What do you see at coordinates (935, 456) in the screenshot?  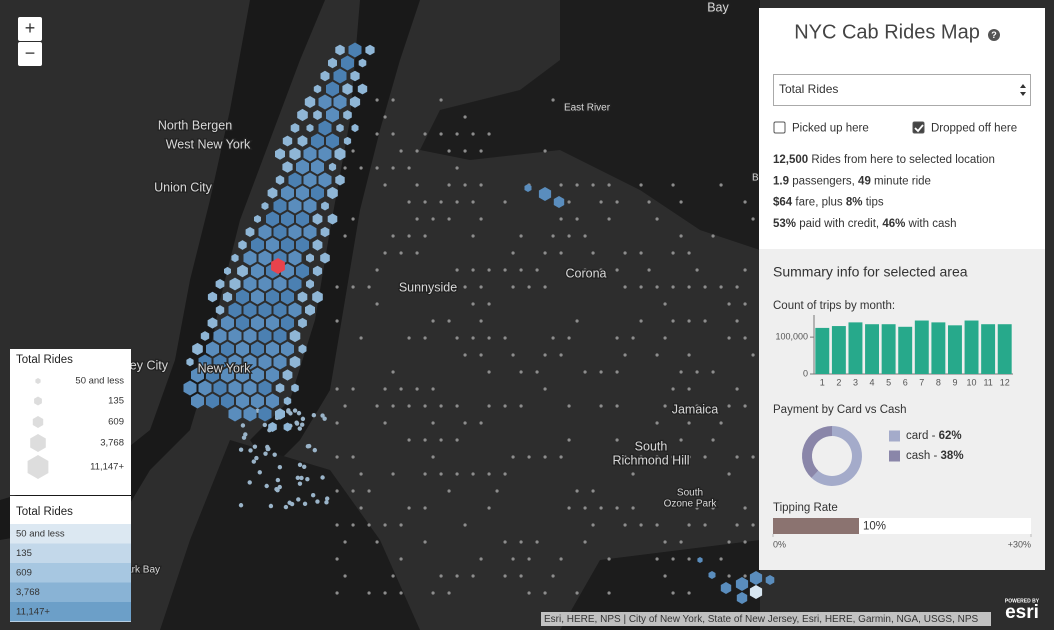 I see `legend-sep: -` at bounding box center [935, 456].